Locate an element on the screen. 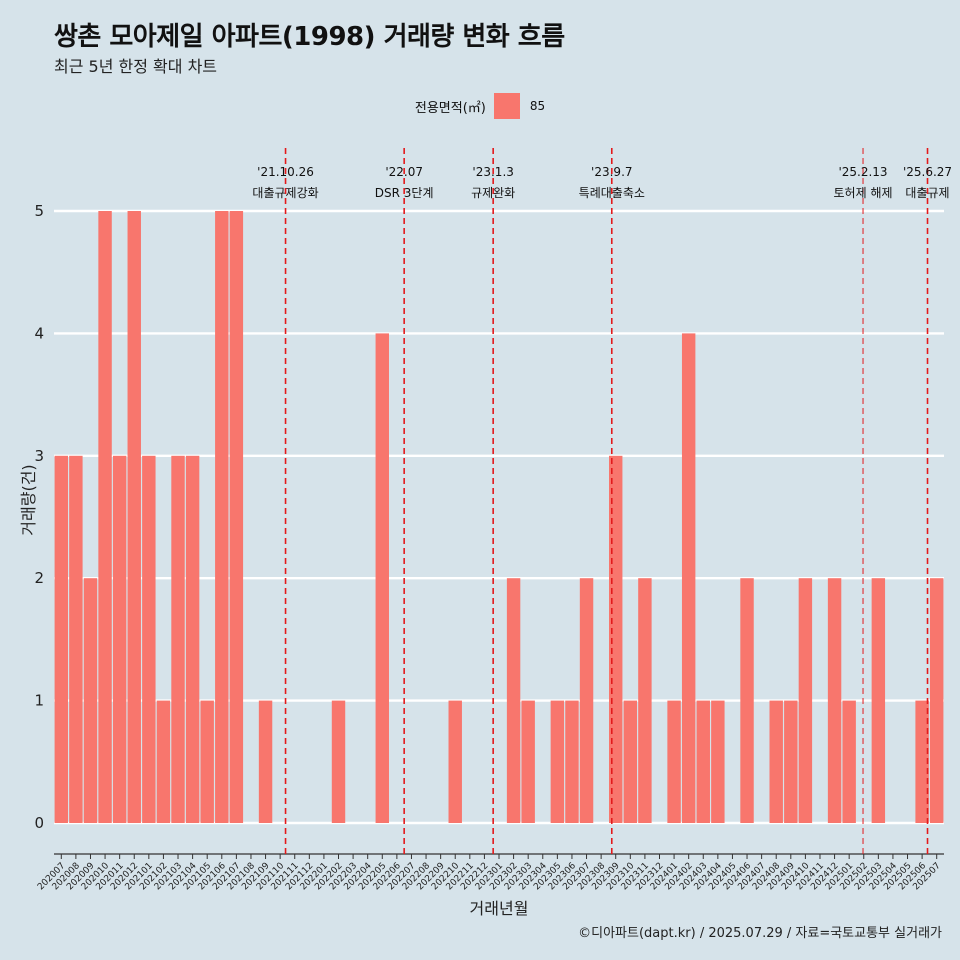 The width and height of the screenshot is (960, 960). y-tick-label: 5 is located at coordinates (39, 211).